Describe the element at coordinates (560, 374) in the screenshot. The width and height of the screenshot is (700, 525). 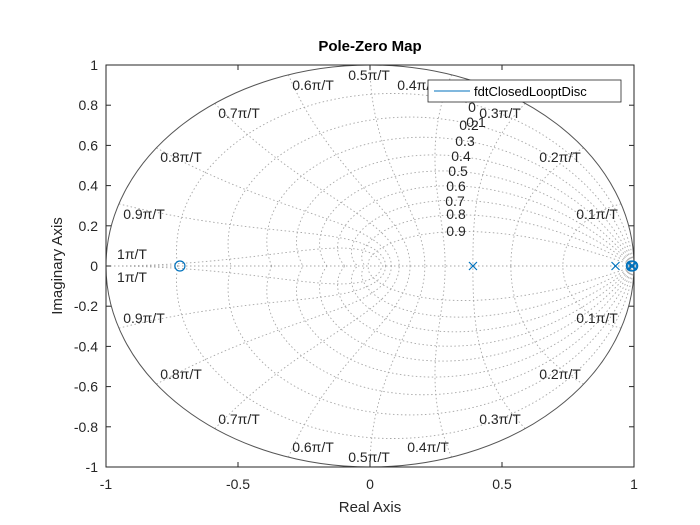
I see `frequency-label-lower: 0.2π/T` at that location.